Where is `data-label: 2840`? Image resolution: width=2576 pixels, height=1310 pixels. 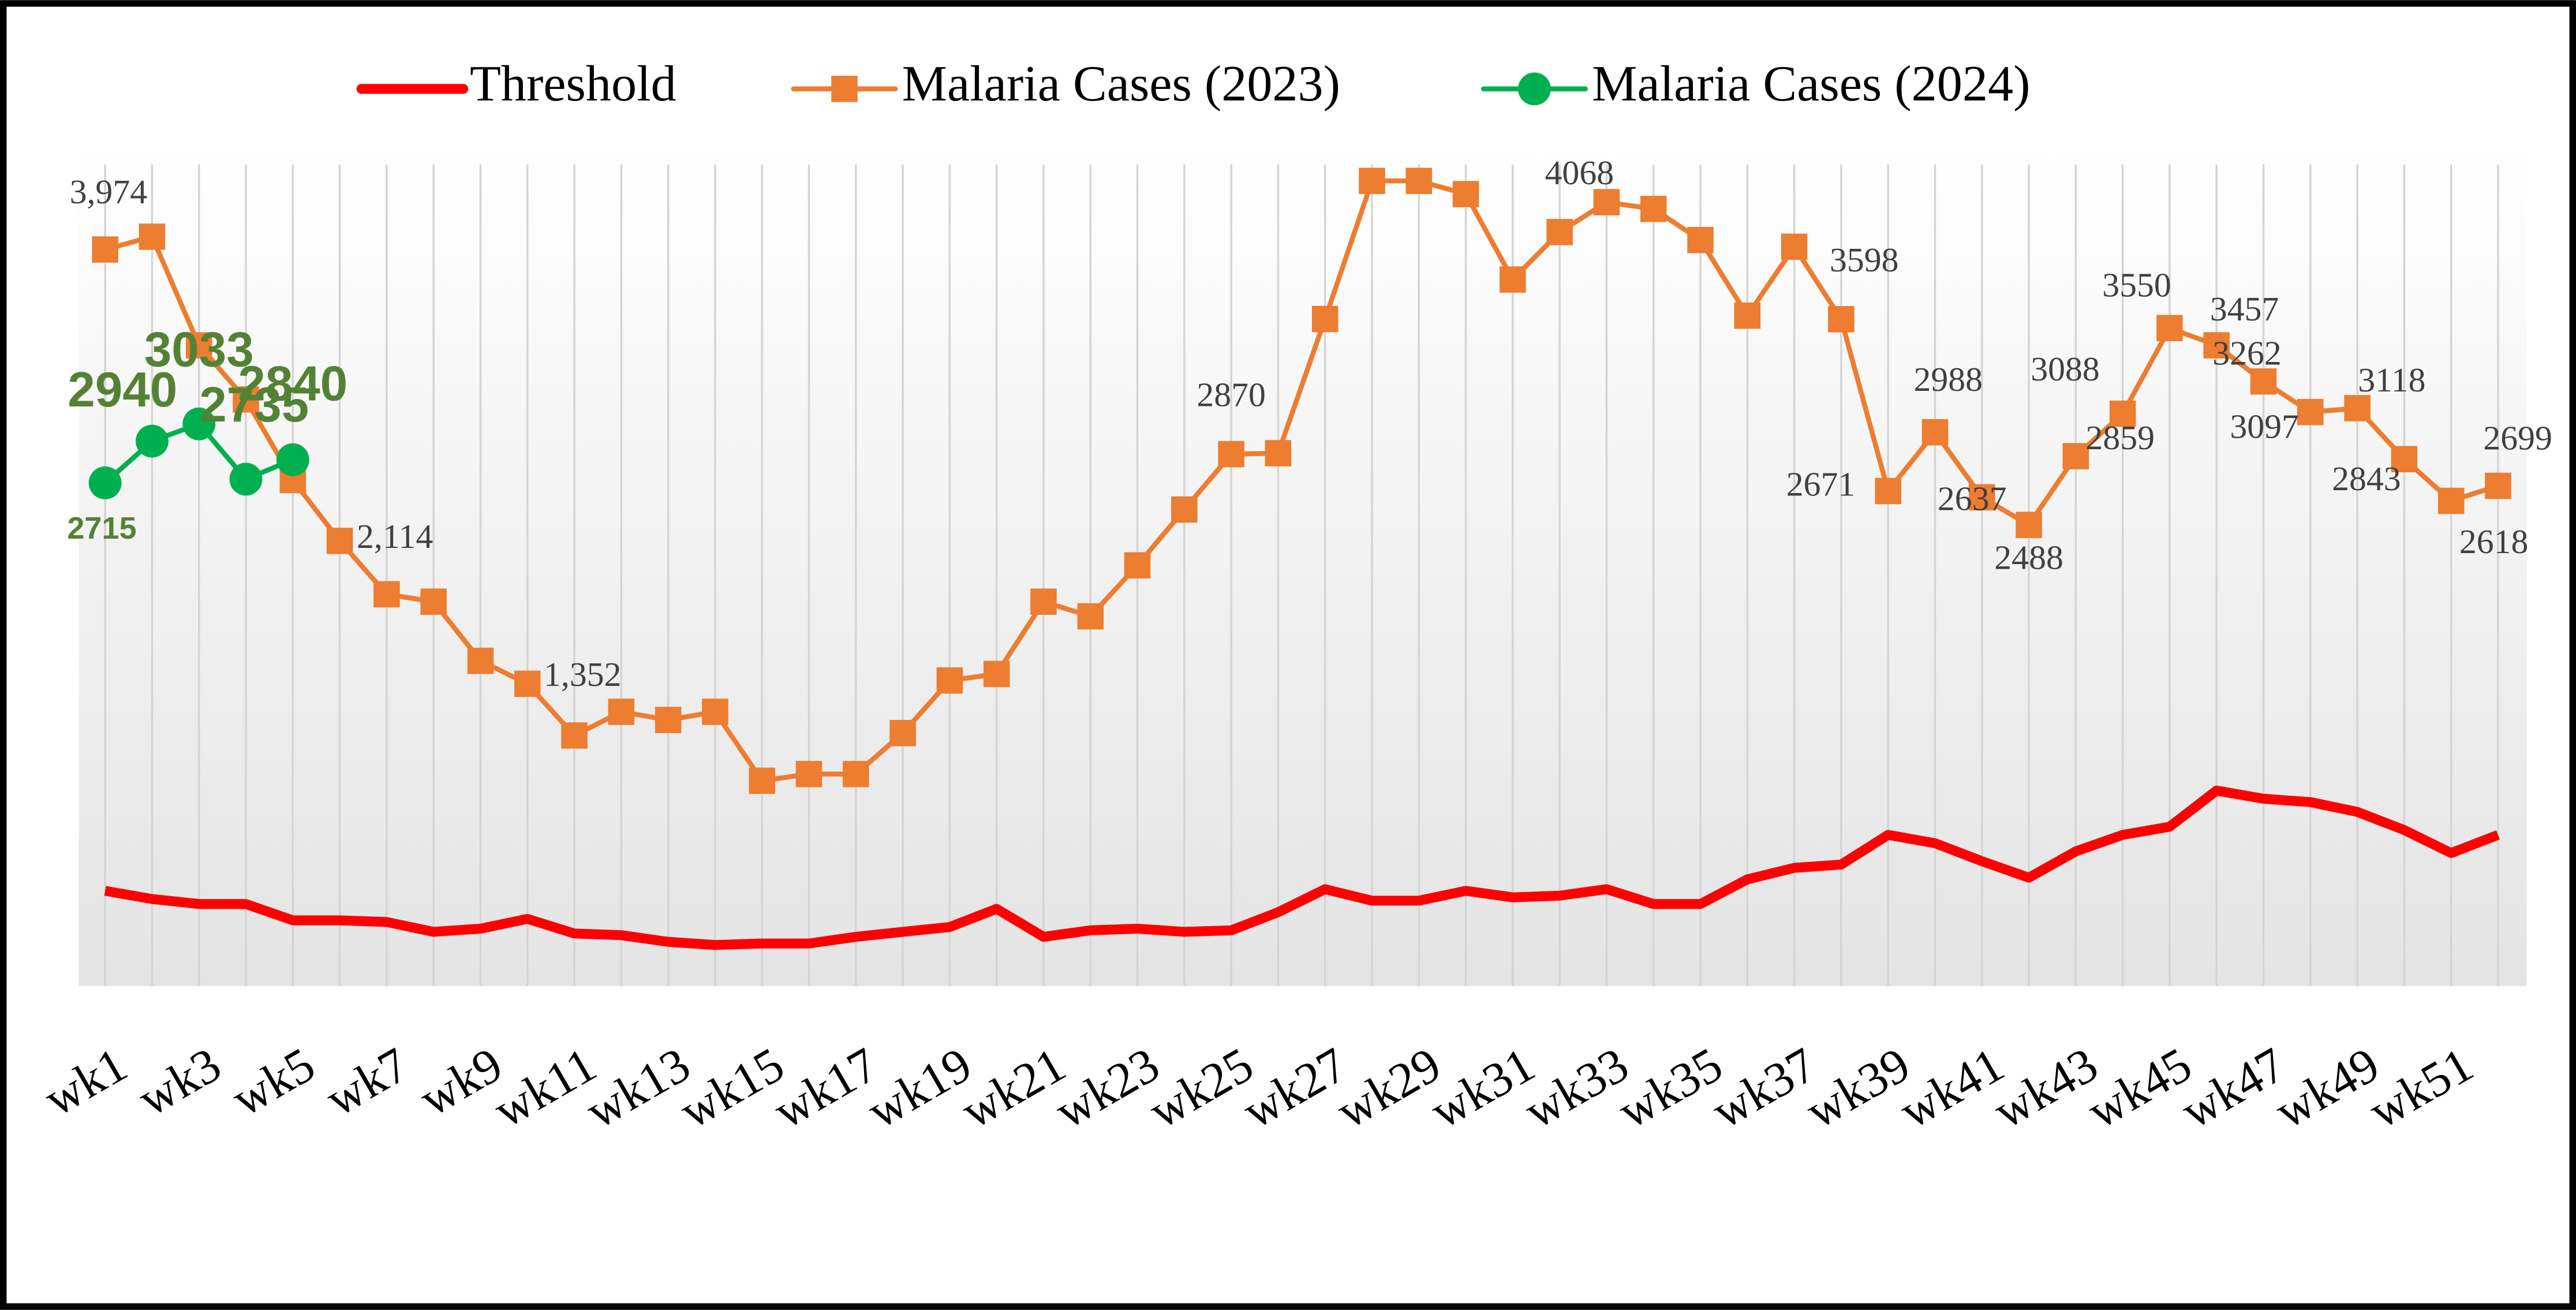
data-label: 2840 is located at coordinates (292, 385).